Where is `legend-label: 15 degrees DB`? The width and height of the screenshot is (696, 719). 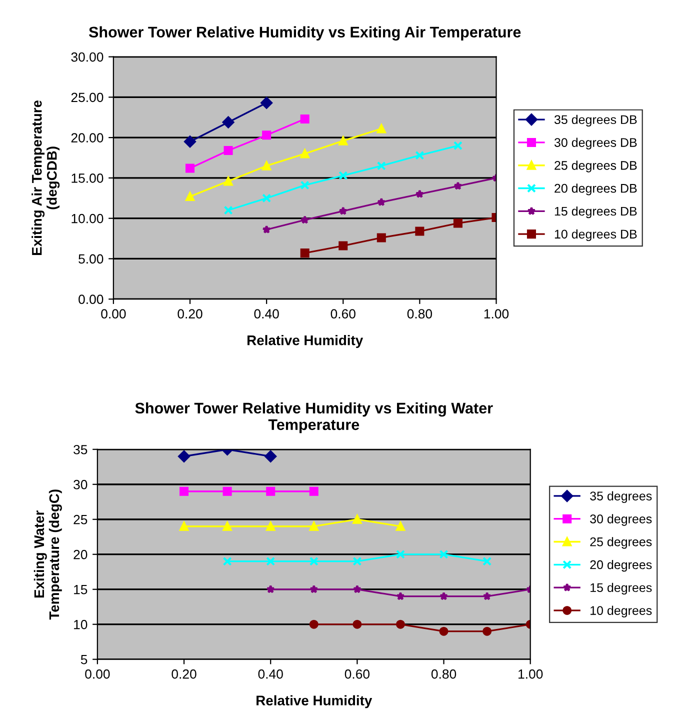 legend-label: 15 degrees DB is located at coordinates (595, 212).